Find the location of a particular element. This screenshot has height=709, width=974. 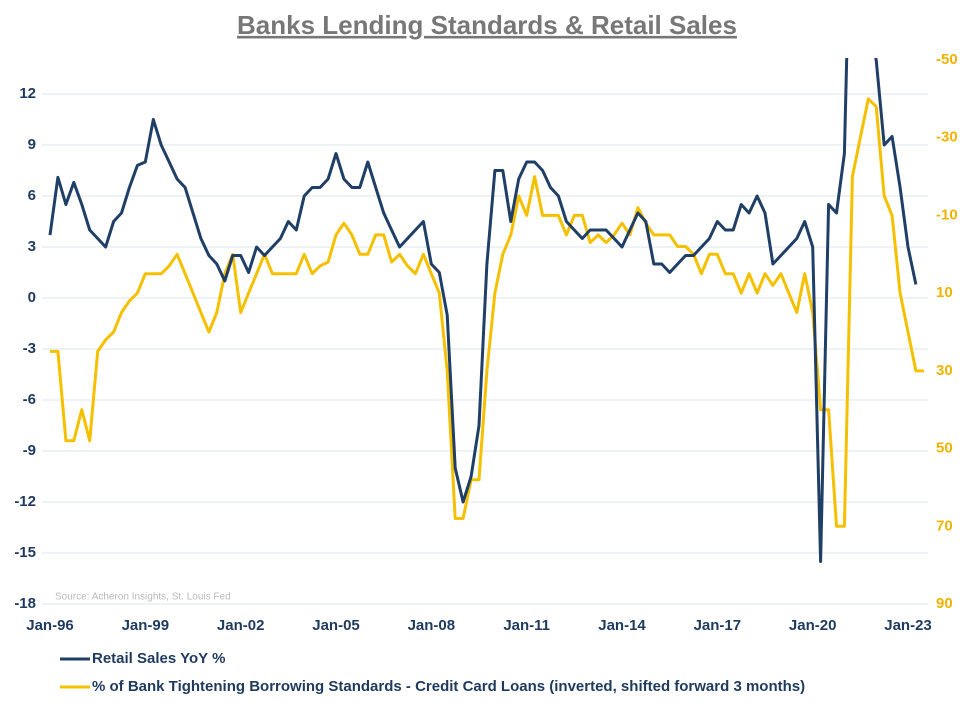

y-tick-label: 3 is located at coordinates (32, 246).